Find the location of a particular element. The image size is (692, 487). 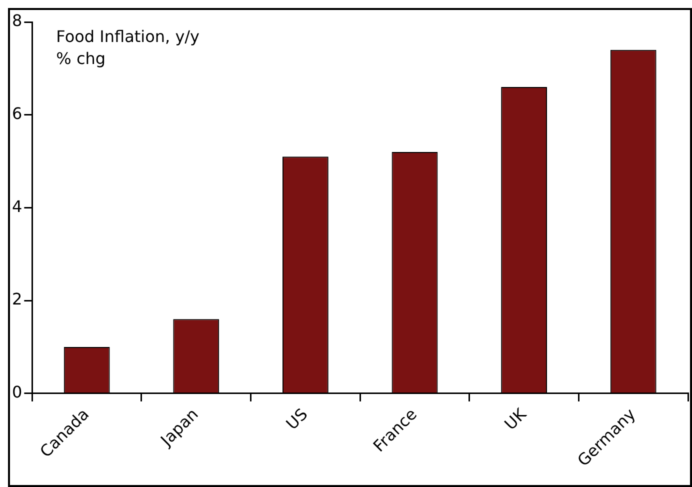

text: Food Inflation, y/y % chg is located at coordinates (128, 47).